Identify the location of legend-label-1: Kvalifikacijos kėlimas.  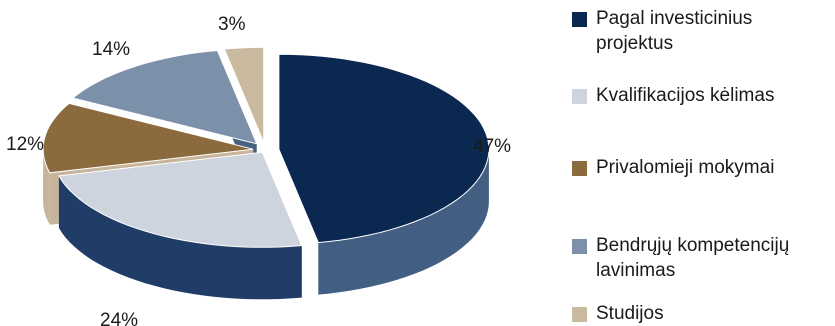
(685, 95).